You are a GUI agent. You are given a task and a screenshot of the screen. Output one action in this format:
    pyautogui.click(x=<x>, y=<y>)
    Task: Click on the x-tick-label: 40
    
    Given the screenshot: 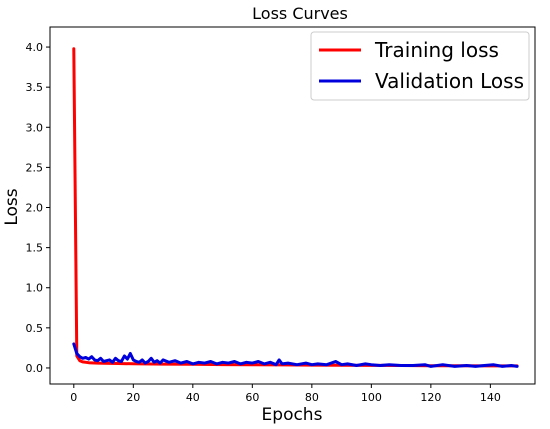 What is the action you would take?
    pyautogui.click(x=193, y=397)
    